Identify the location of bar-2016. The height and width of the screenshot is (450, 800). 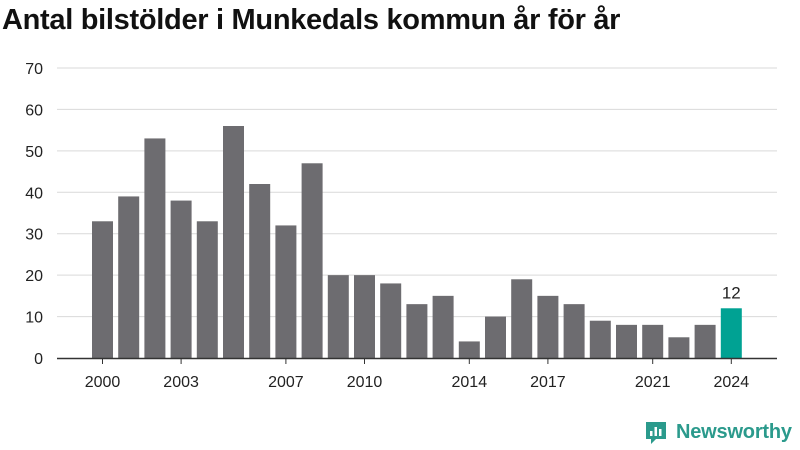
(522, 318).